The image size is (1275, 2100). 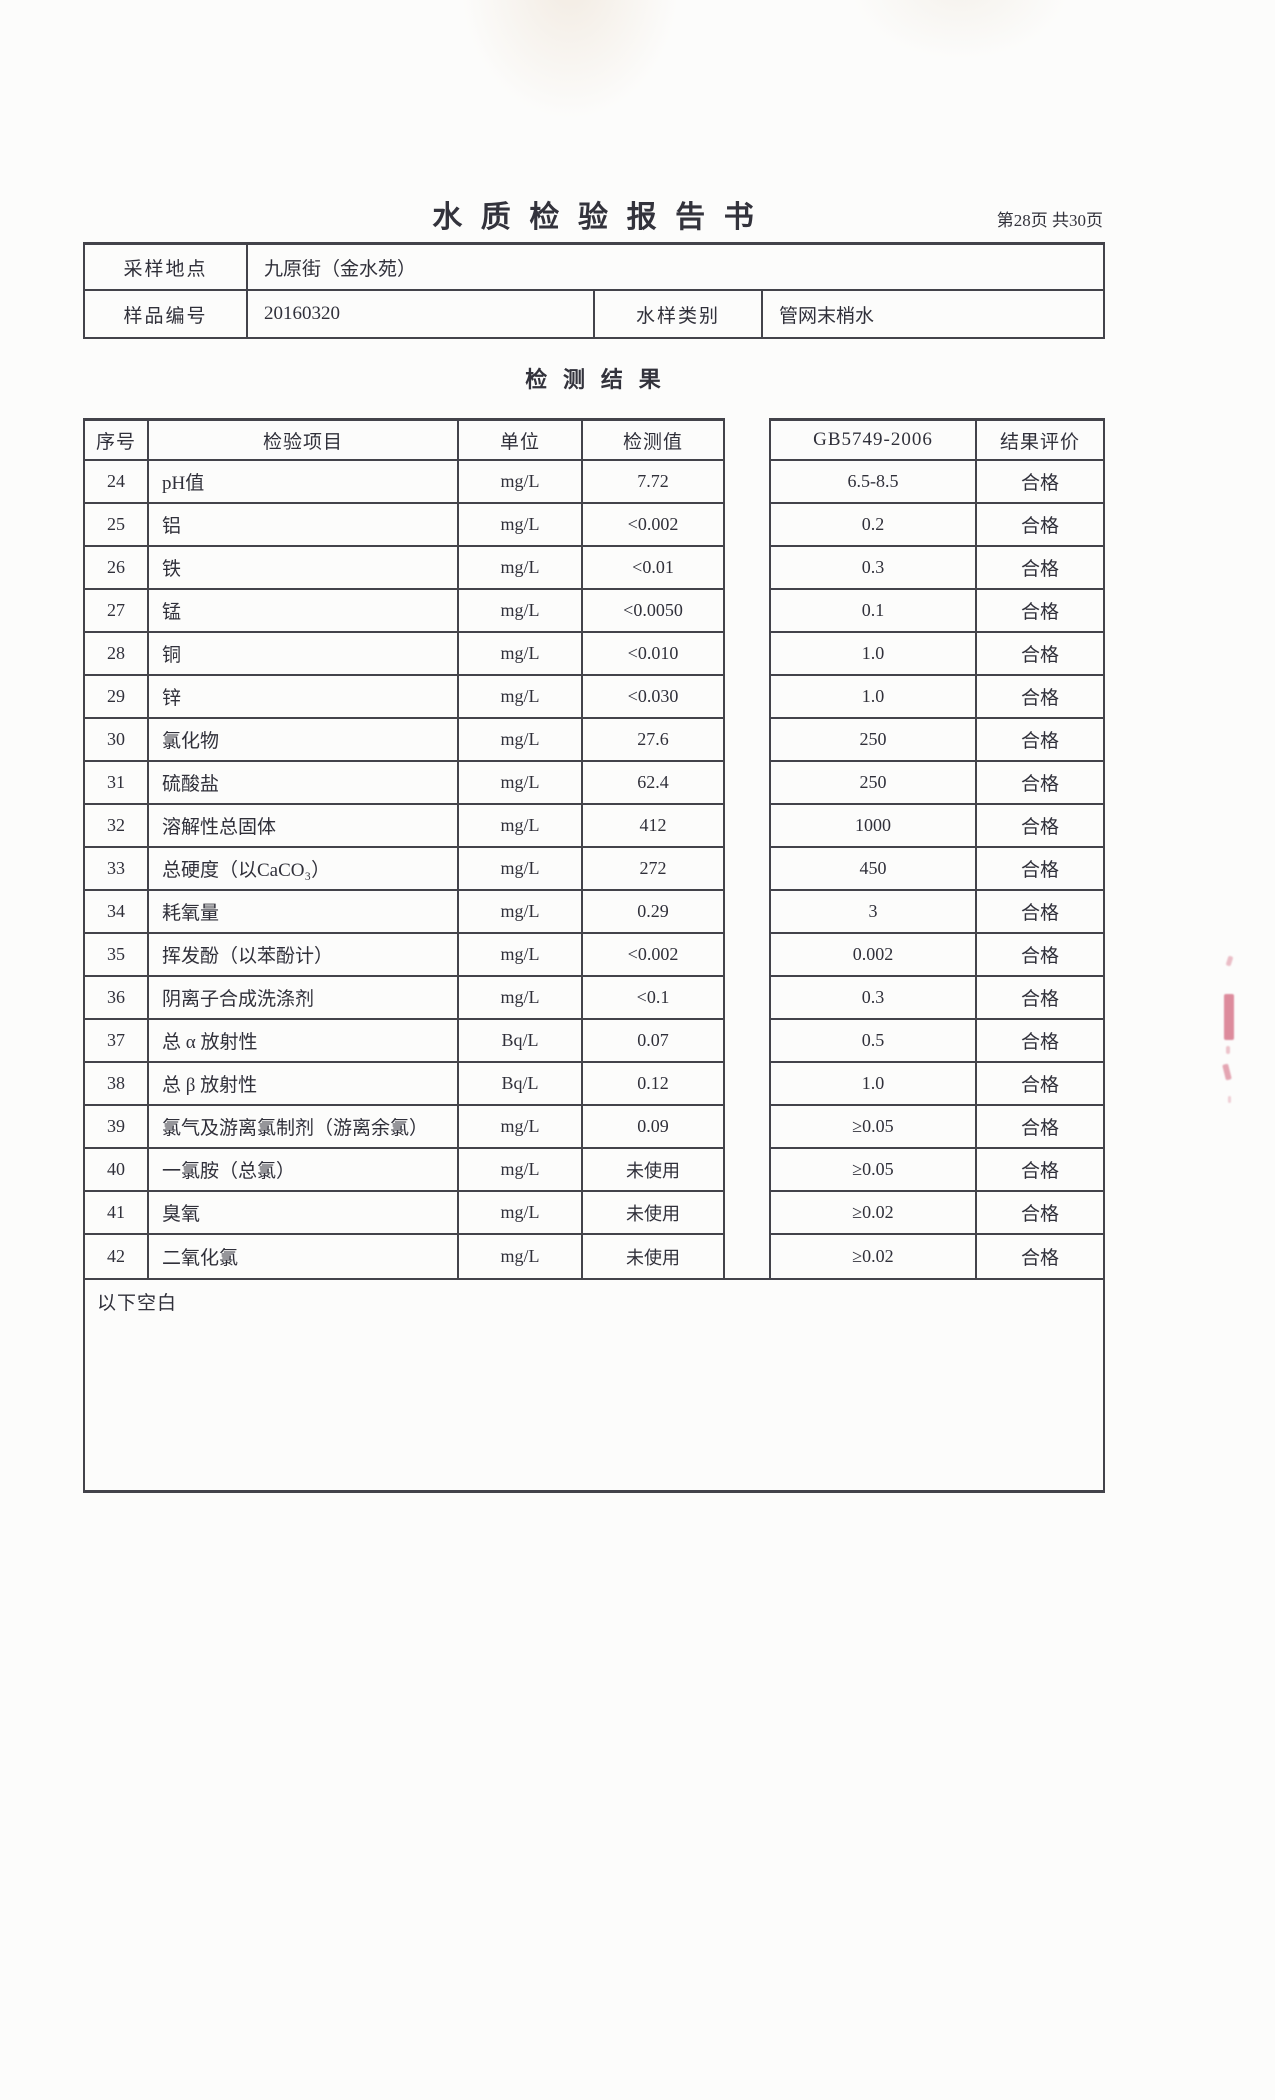 What do you see at coordinates (117, 697) in the screenshot?
I see `cell-no: 29` at bounding box center [117, 697].